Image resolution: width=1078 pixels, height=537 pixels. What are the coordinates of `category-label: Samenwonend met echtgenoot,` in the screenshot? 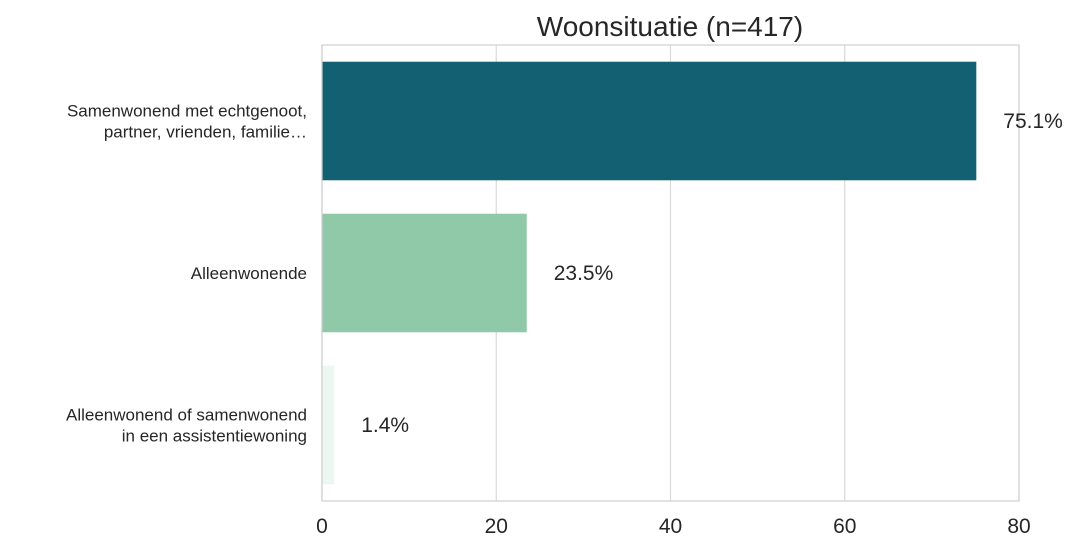 It's located at (187, 111).